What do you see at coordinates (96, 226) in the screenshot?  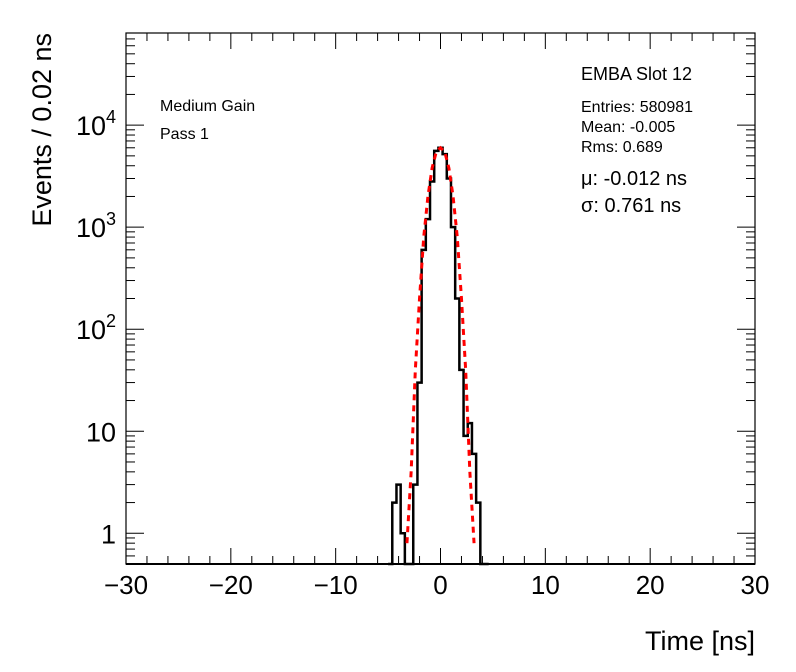 I see `y-tick-label: 10³` at bounding box center [96, 226].